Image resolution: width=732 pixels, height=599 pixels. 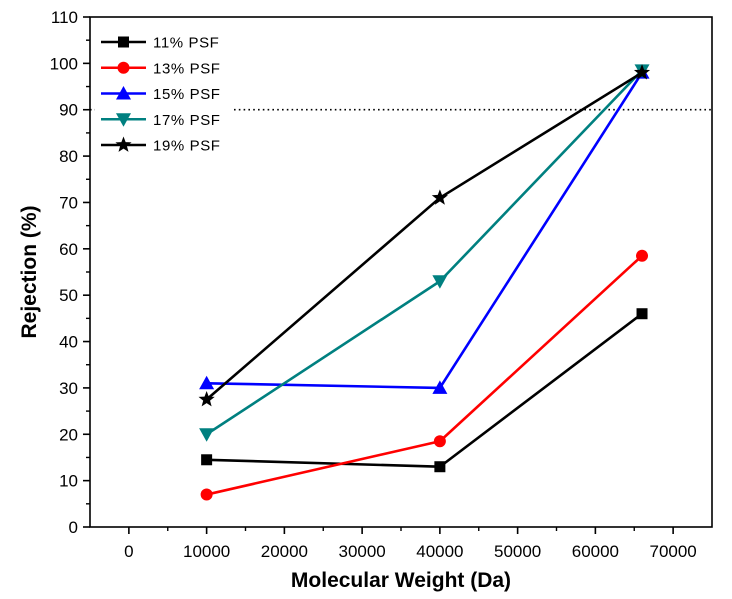 What do you see at coordinates (68, 202) in the screenshot?
I see `y-tick-label-70: 70` at bounding box center [68, 202].